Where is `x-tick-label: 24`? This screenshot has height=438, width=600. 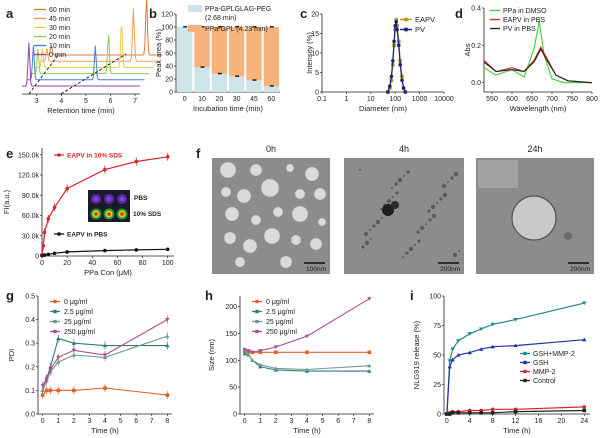 x-tick-label: 24 is located at coordinates (584, 421).